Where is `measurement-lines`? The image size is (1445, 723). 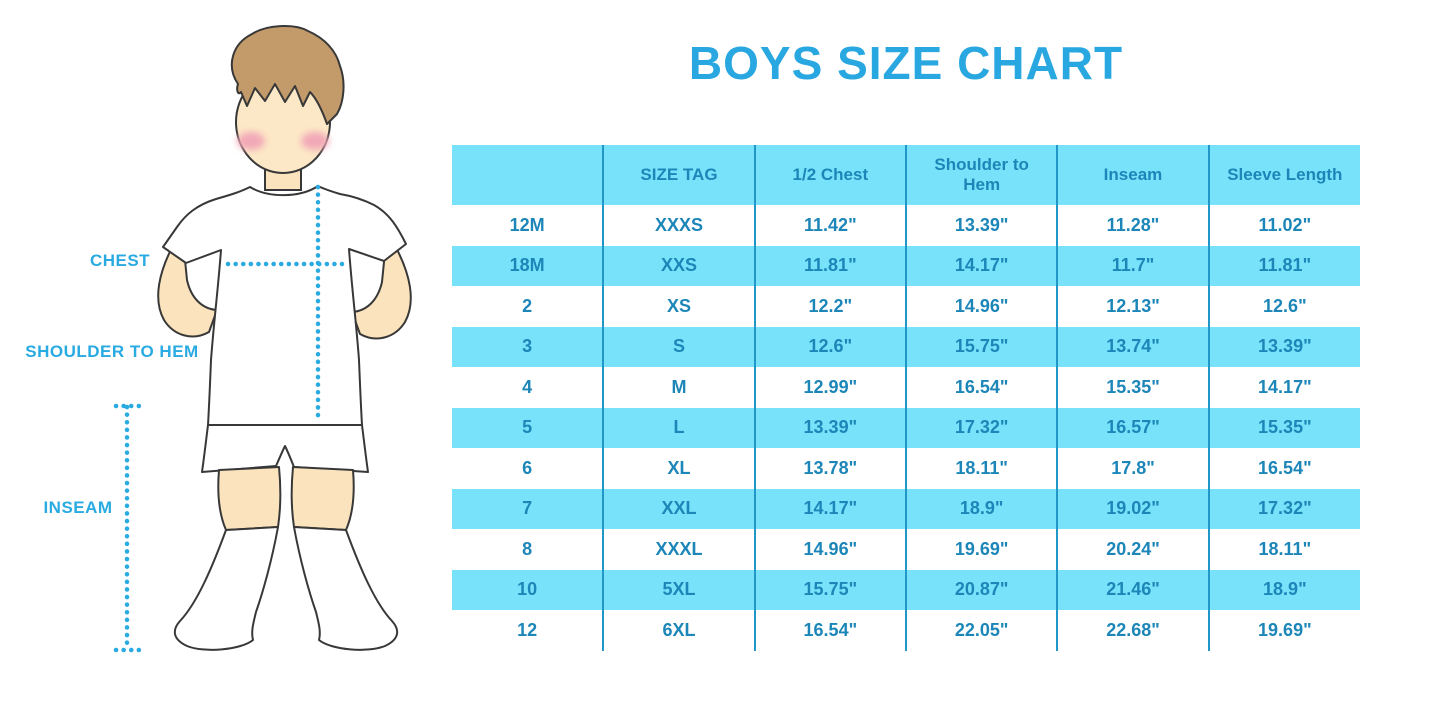 measurement-lines is located at coordinates (229, 418).